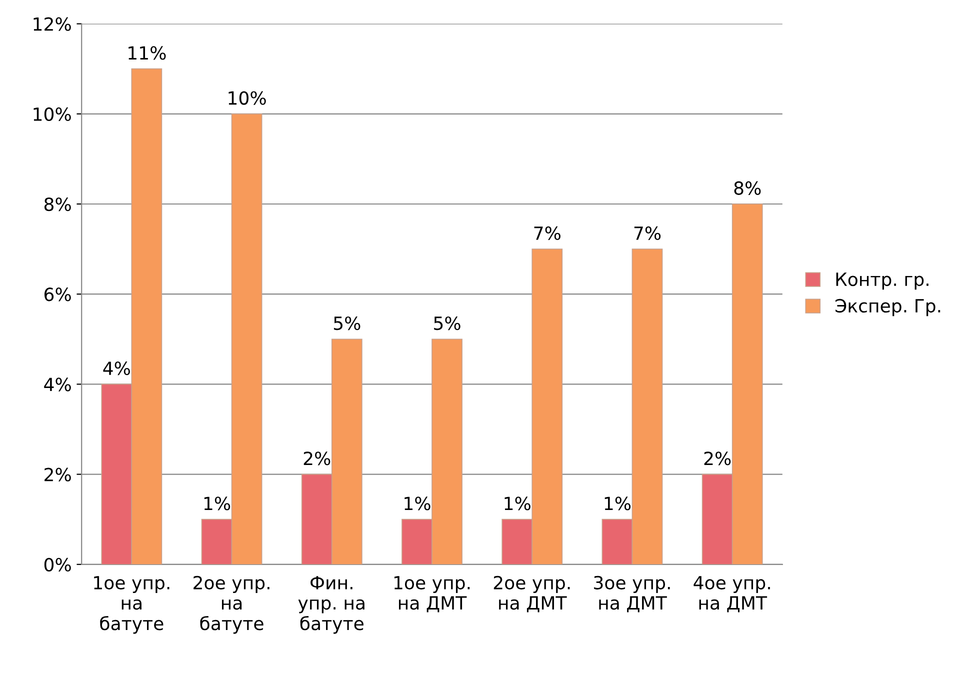 This screenshot has width=960, height=680. Describe the element at coordinates (57, 475) in the screenshot. I see `y-tick-label: 2%` at that location.